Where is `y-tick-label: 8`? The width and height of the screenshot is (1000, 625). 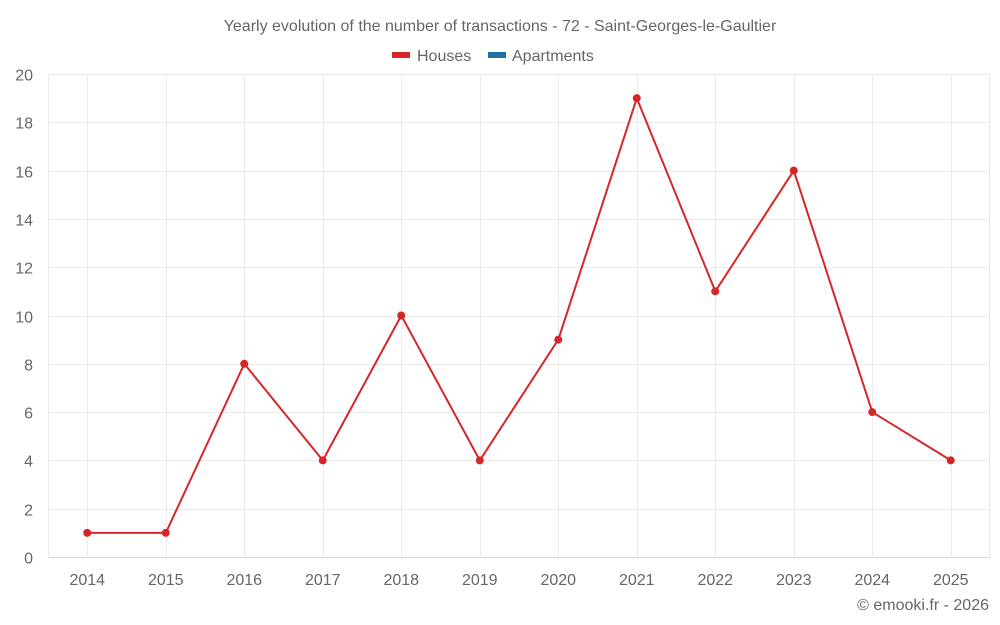
y-tick-label: 8 is located at coordinates (28, 366).